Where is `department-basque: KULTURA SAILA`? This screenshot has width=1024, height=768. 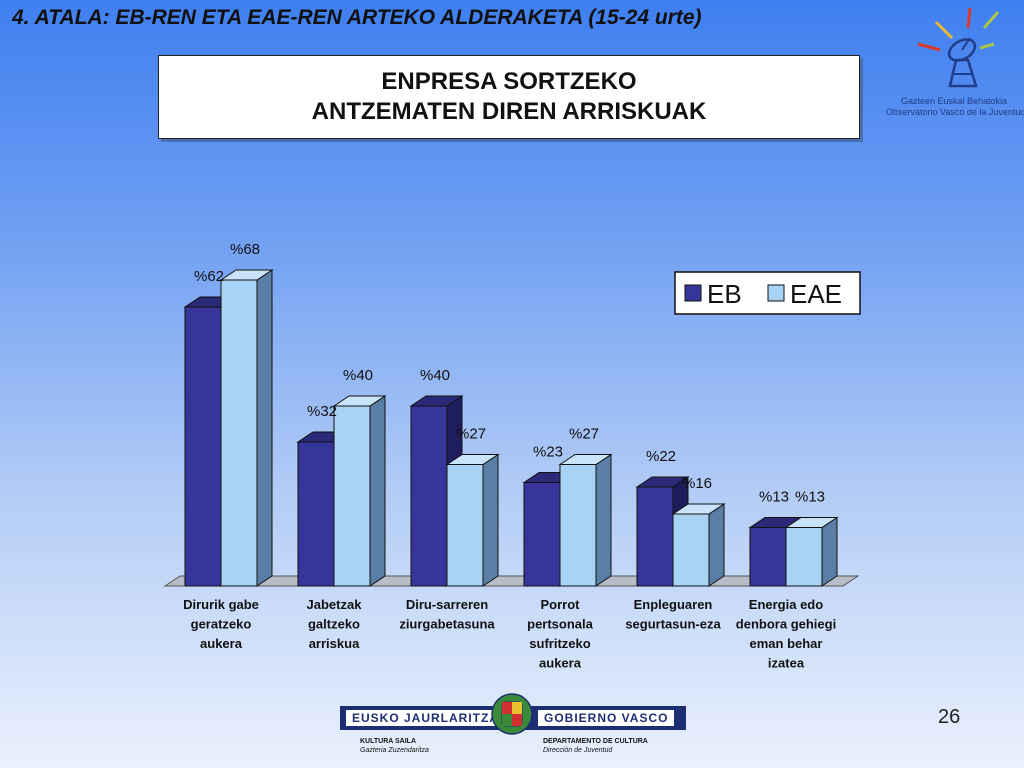
department-basque: KULTURA SAILA is located at coordinates (388, 741).